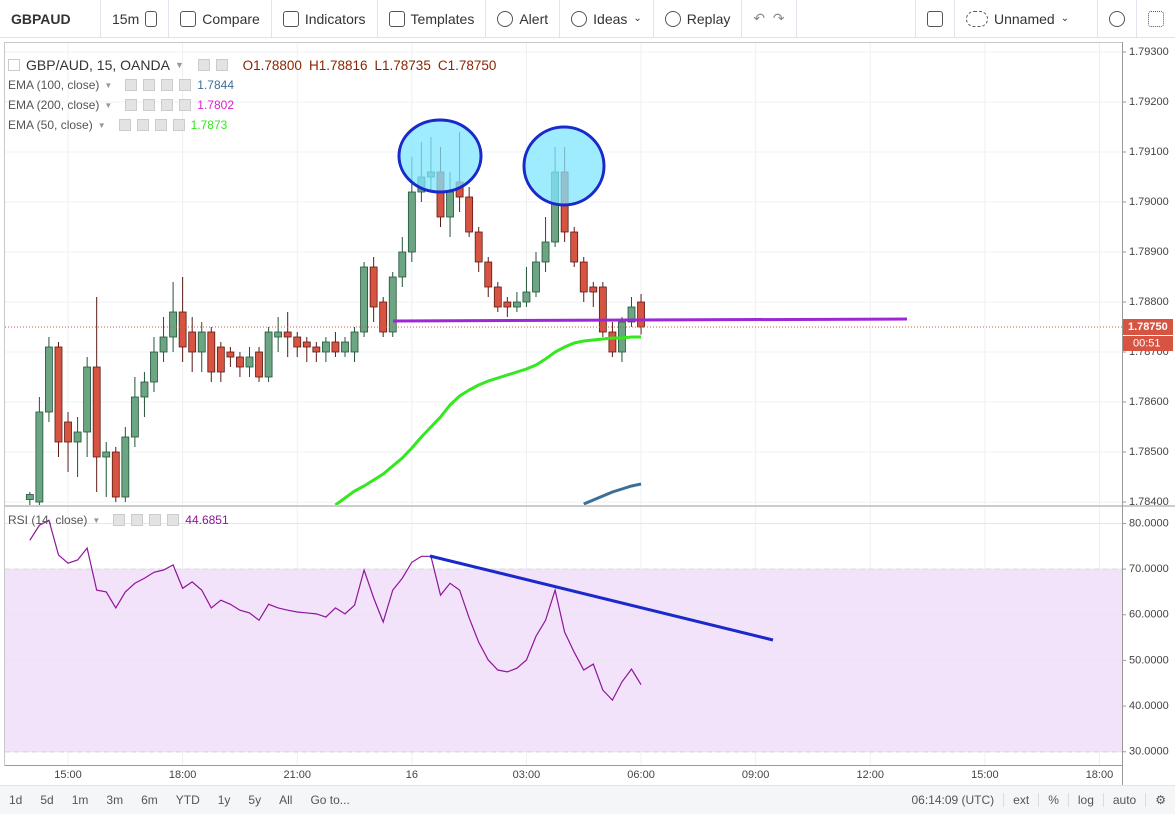 The image size is (1175, 814). Describe the element at coordinates (215, 85) in the screenshot. I see `legend-value: 1.7844` at that location.